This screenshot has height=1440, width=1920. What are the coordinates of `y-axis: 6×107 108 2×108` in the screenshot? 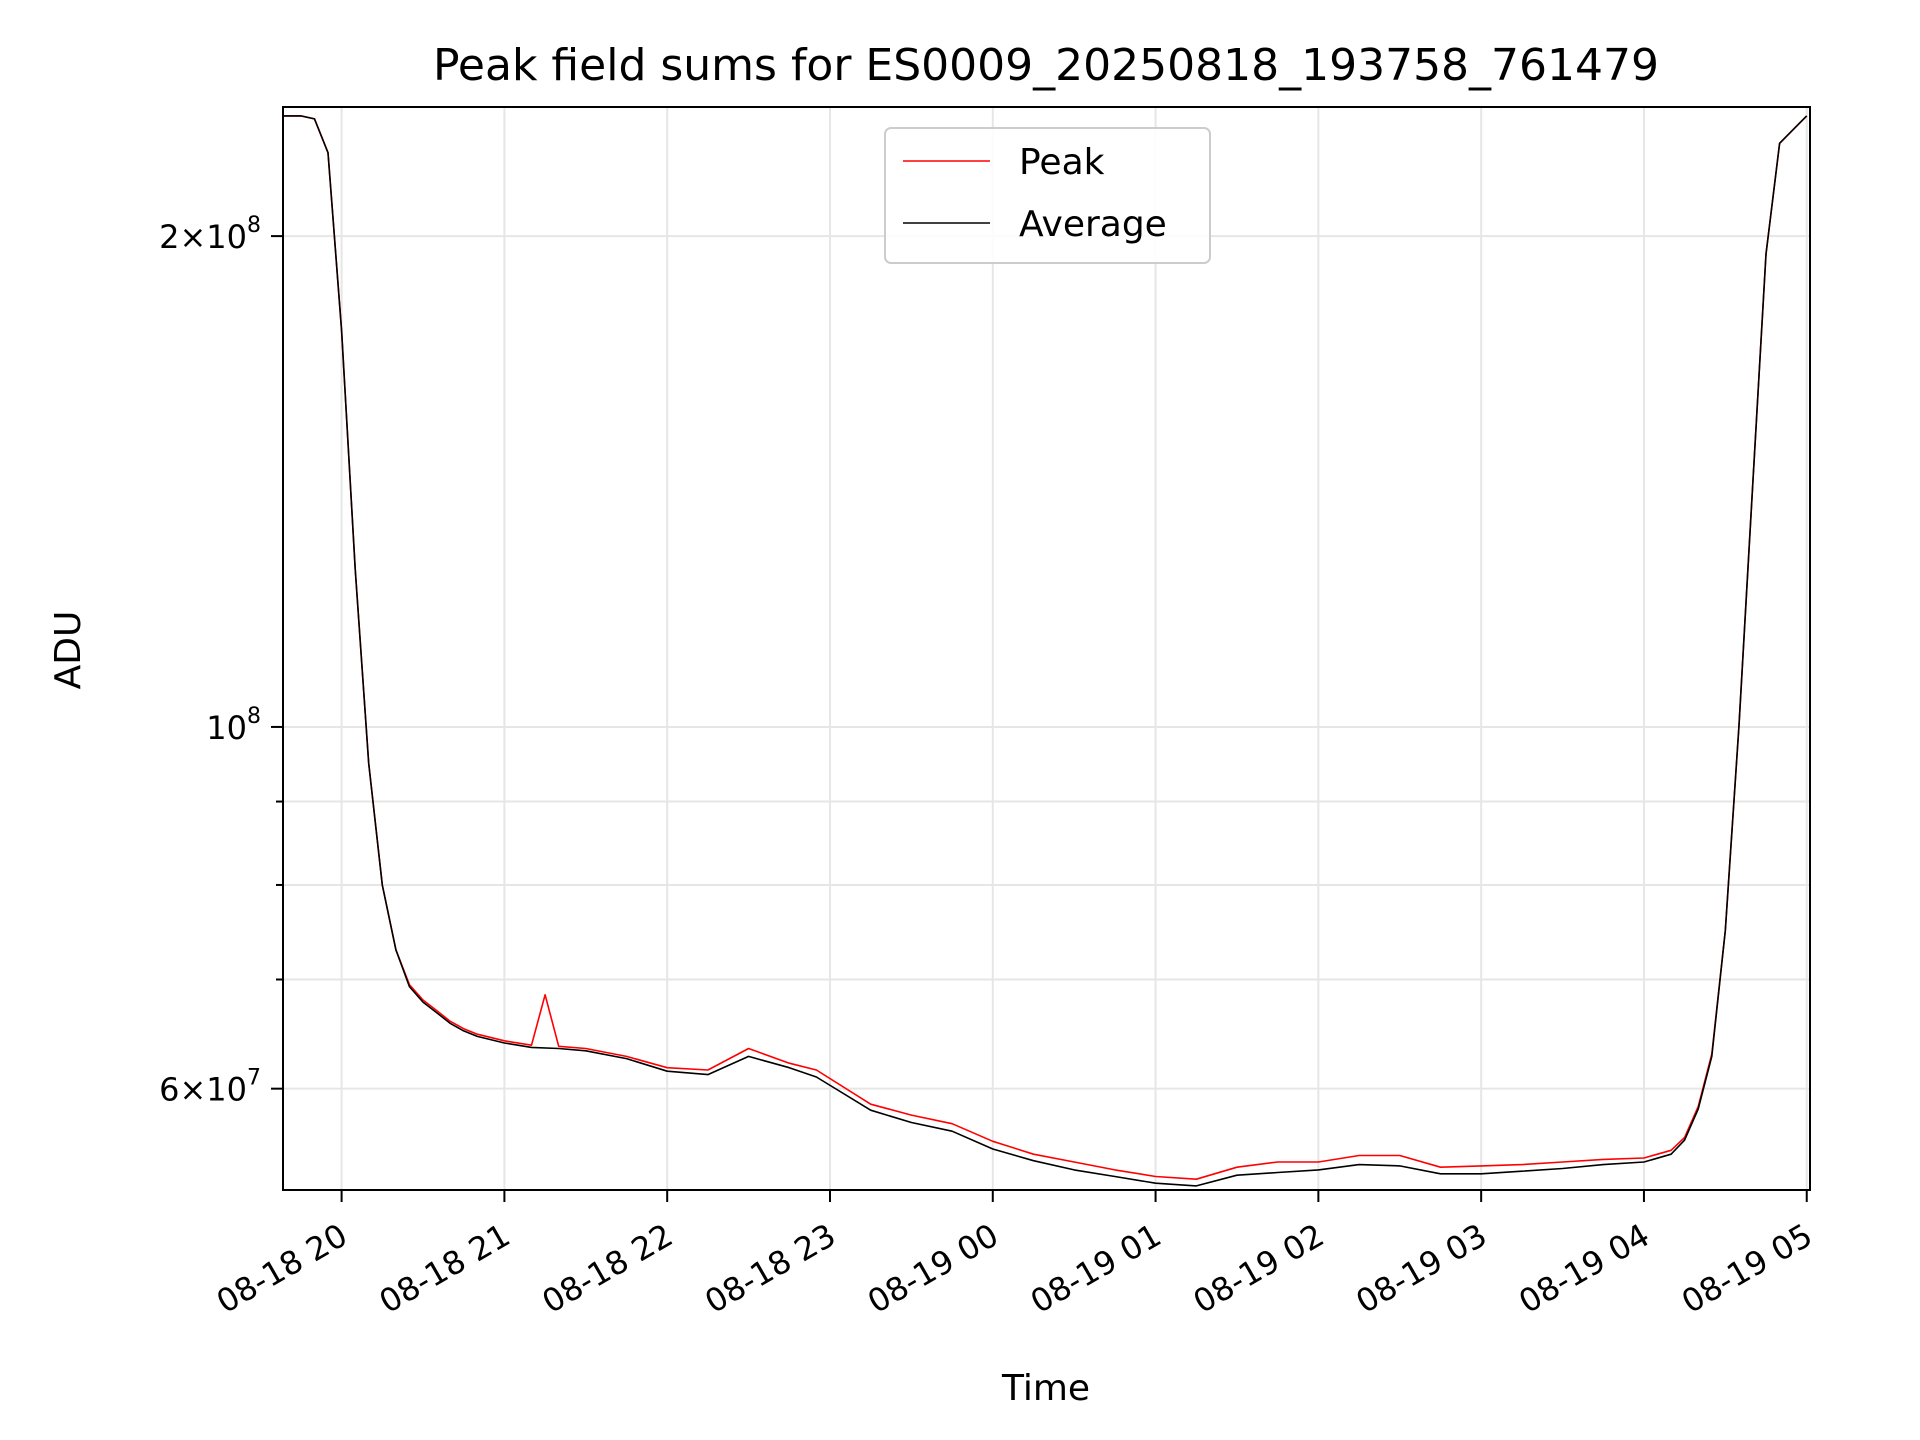 It's located at (221, 661).